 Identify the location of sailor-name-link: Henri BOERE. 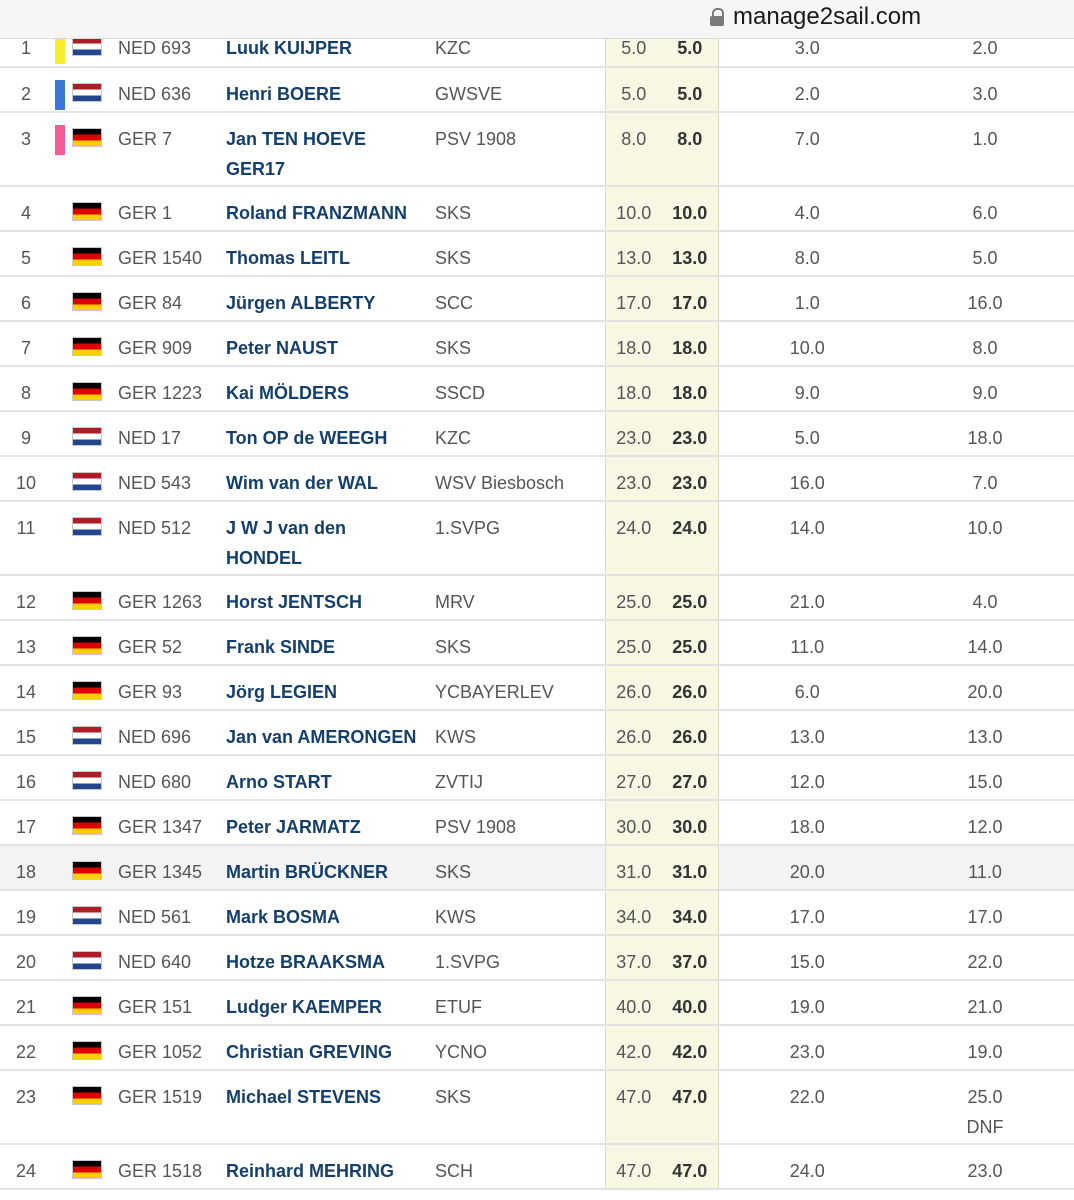
(284, 94).